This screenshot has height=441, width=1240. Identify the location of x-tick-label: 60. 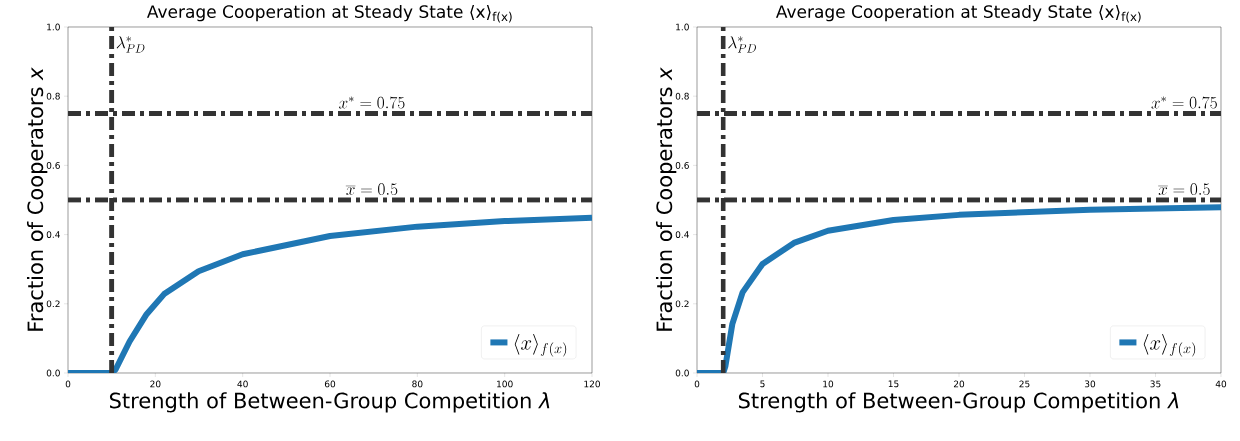
(330, 384).